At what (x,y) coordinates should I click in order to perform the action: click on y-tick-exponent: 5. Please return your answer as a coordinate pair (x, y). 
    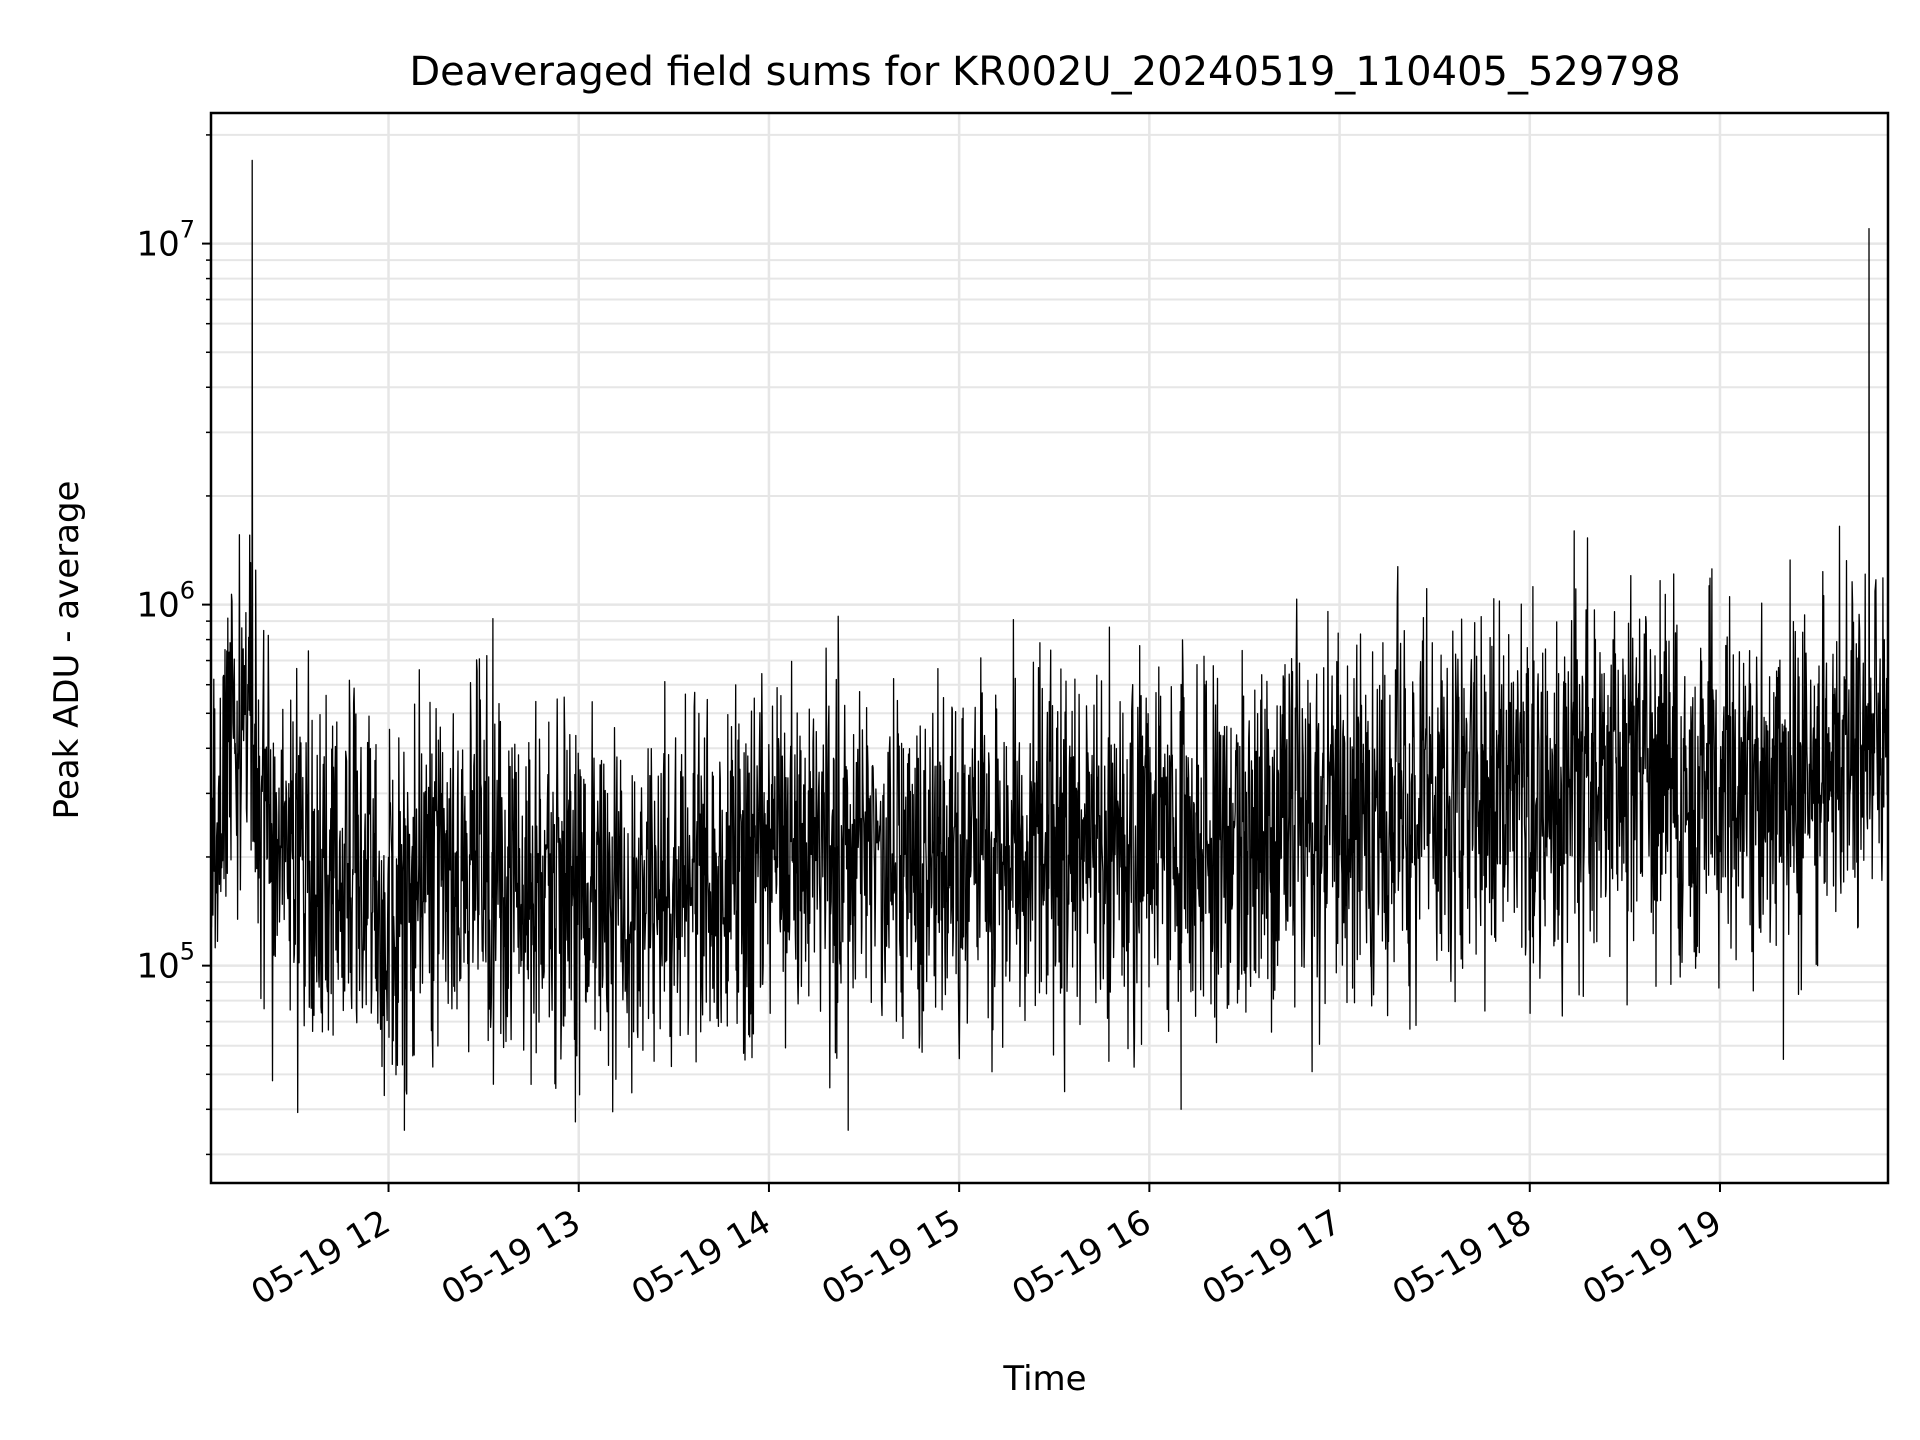
    Looking at the image, I should click on (187, 952).